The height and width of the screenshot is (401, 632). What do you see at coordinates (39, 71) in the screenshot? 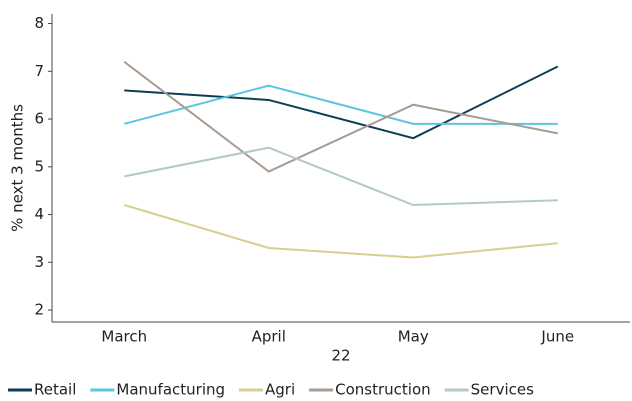
I see `y-tick-label: 7` at bounding box center [39, 71].